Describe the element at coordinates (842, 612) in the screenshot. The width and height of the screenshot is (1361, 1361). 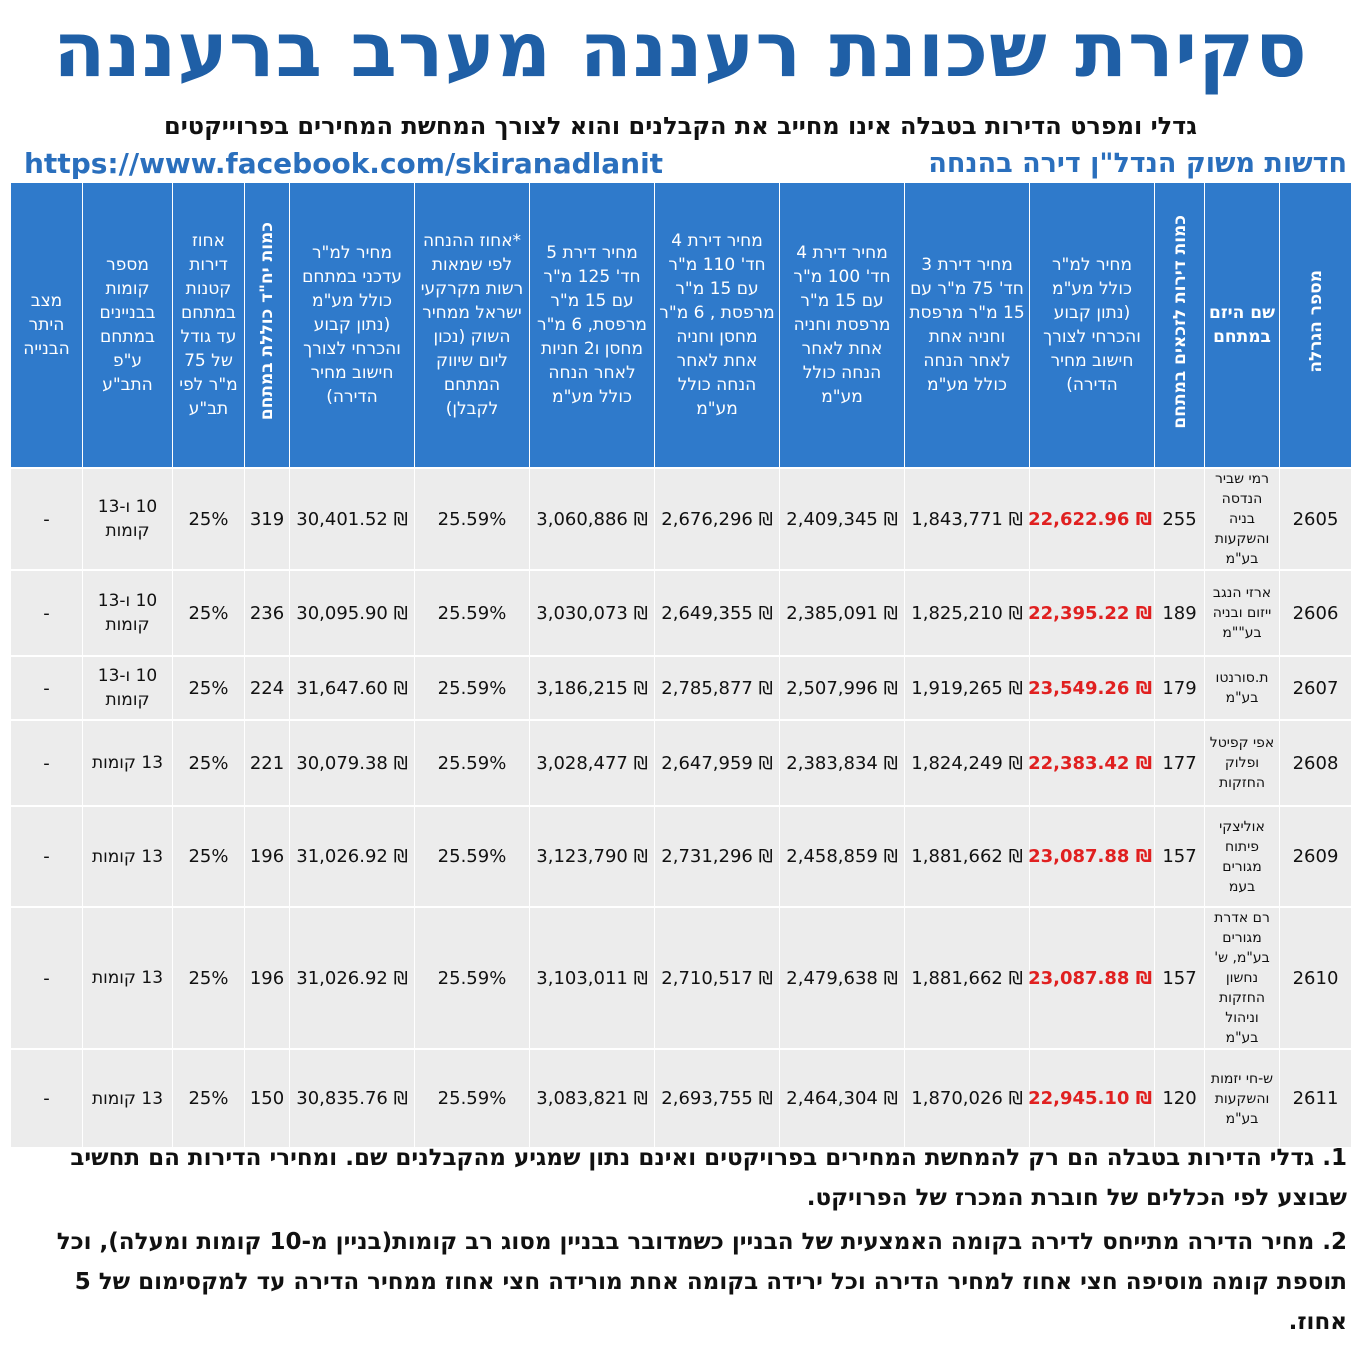
I see `cell-price-4room-100: ₪ 2,385,091` at that location.